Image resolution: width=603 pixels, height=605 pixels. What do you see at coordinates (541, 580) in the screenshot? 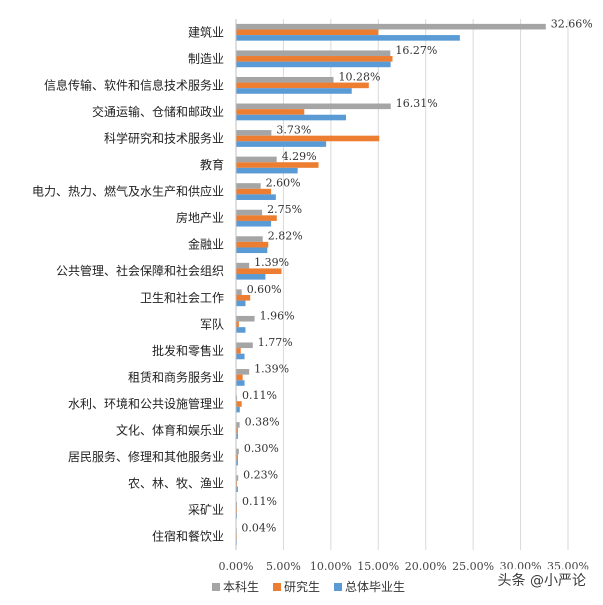
I see `watermark: 头条 @小严论` at bounding box center [541, 580].